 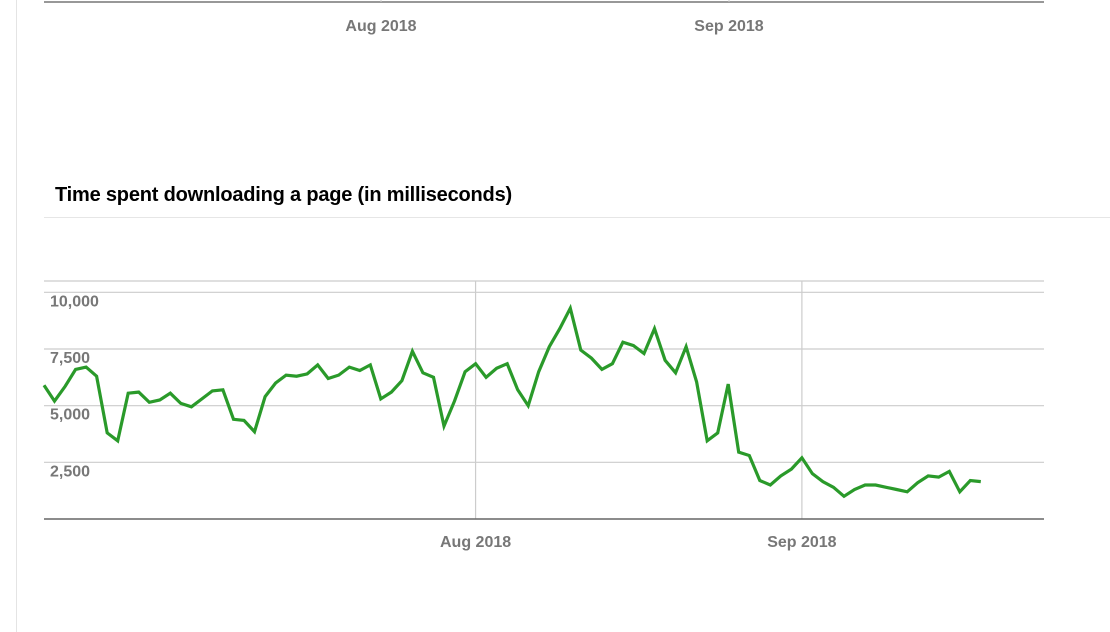 I want to click on y-tick-label: 5,000, so click(x=70, y=415).